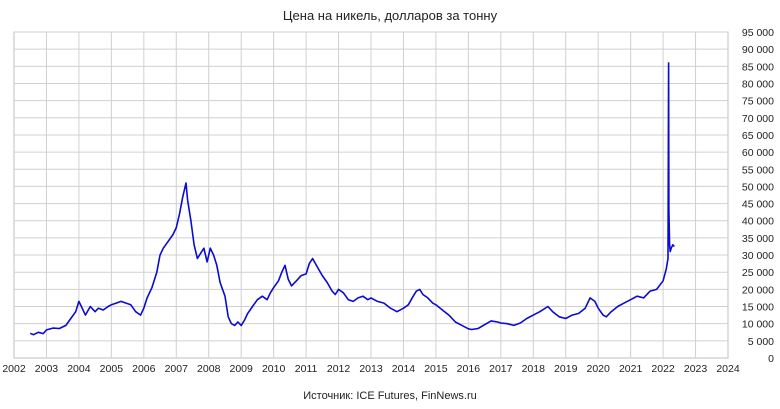 The image size is (780, 409). I want to click on y-tick-label: 90 000, so click(758, 50).